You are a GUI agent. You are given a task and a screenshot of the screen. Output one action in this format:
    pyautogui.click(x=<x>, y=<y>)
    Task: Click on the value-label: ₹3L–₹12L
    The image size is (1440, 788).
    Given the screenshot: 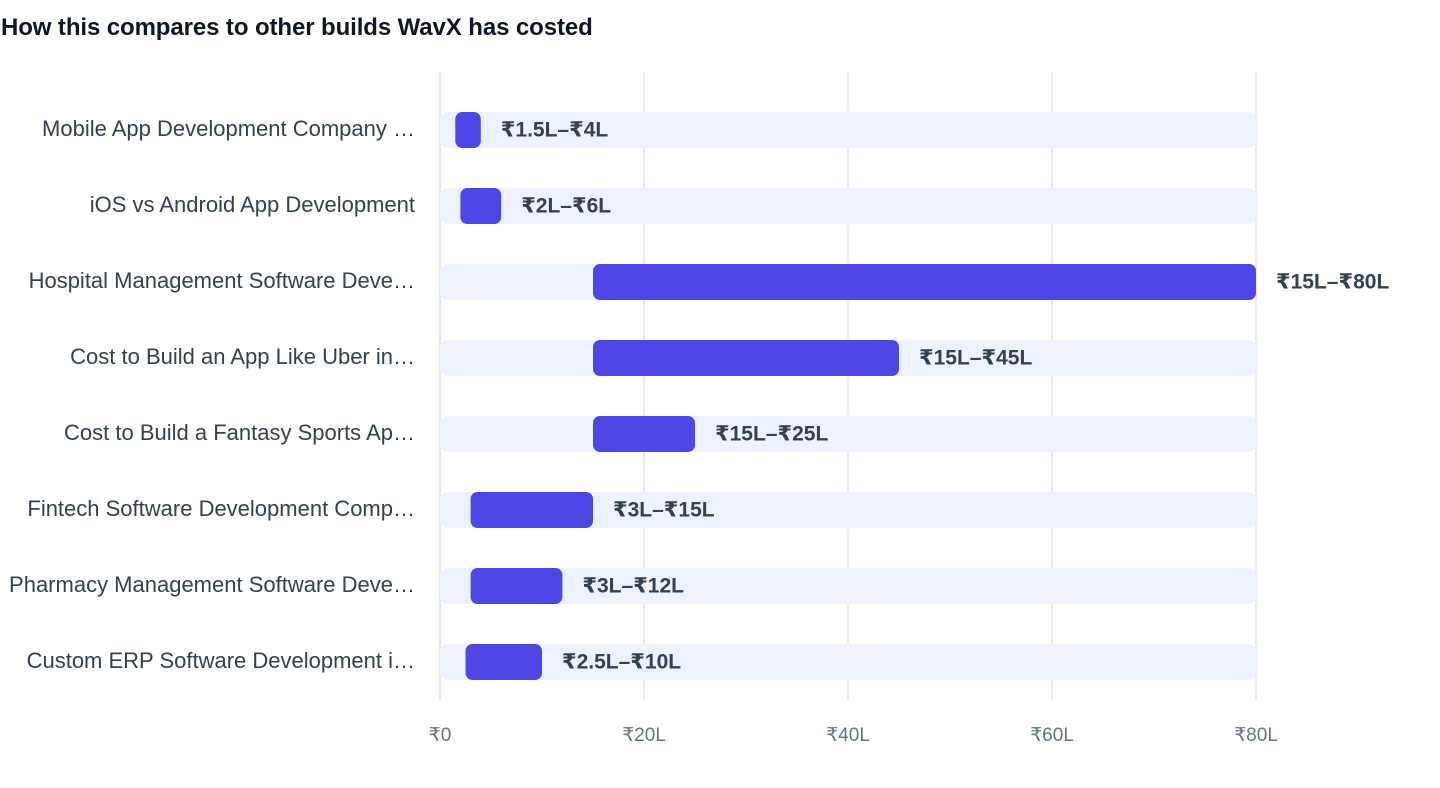 What is the action you would take?
    pyautogui.click(x=633, y=586)
    